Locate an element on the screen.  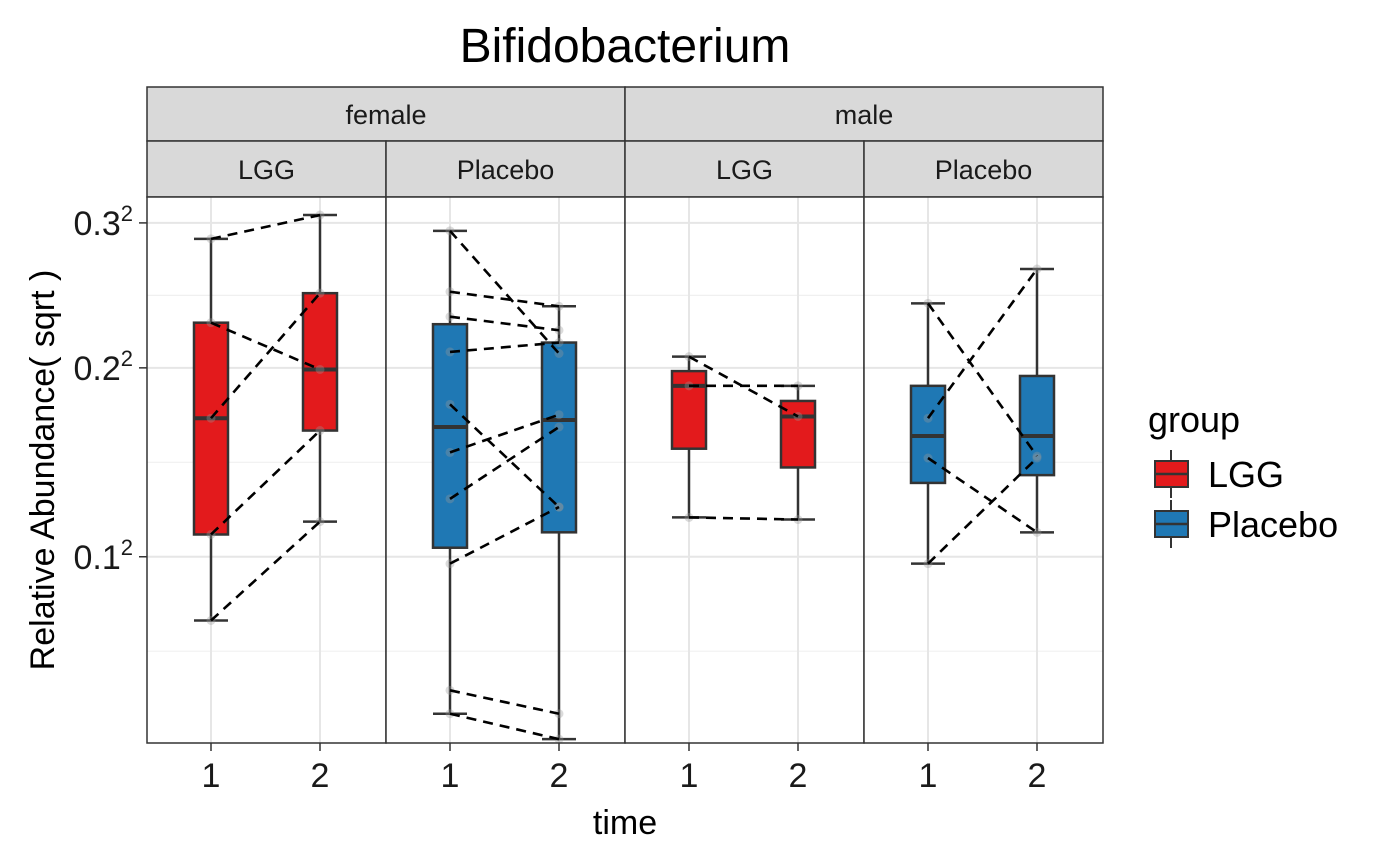
y-axis-title: Relative Abundance( sqrt ) is located at coordinates (43, 470).